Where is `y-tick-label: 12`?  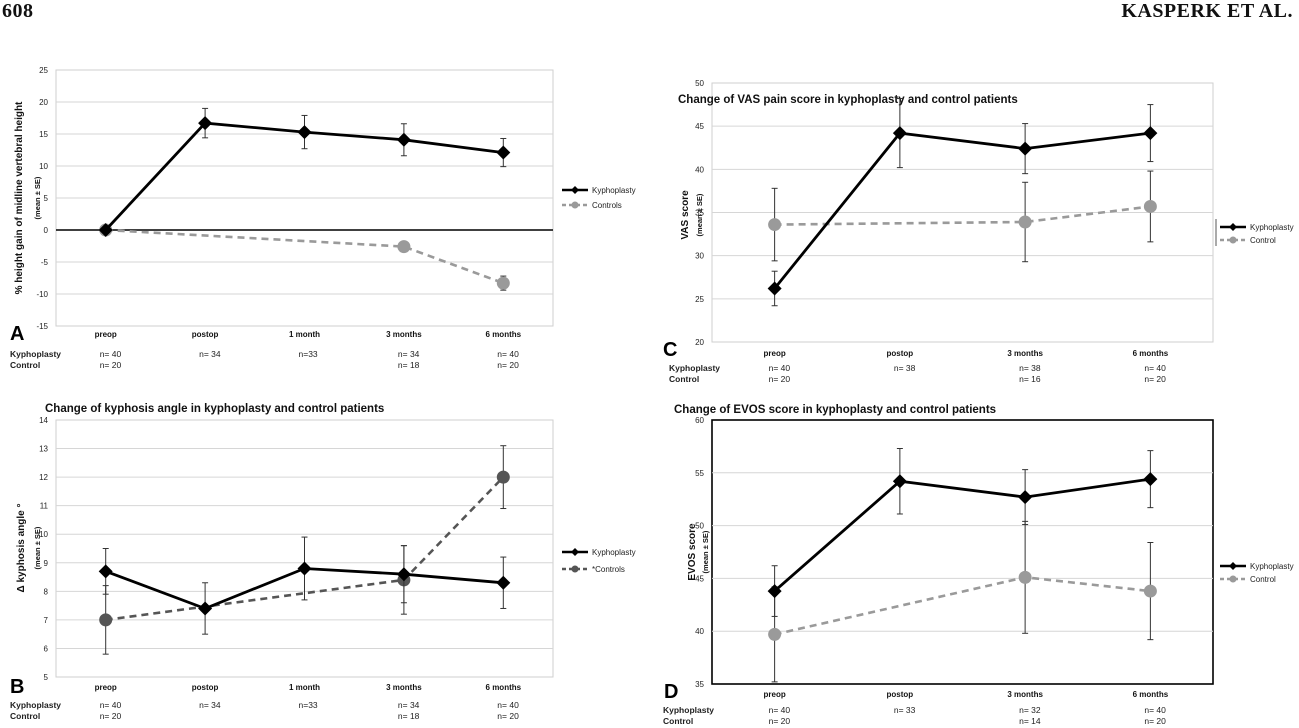 y-tick-label: 12 is located at coordinates (43, 477).